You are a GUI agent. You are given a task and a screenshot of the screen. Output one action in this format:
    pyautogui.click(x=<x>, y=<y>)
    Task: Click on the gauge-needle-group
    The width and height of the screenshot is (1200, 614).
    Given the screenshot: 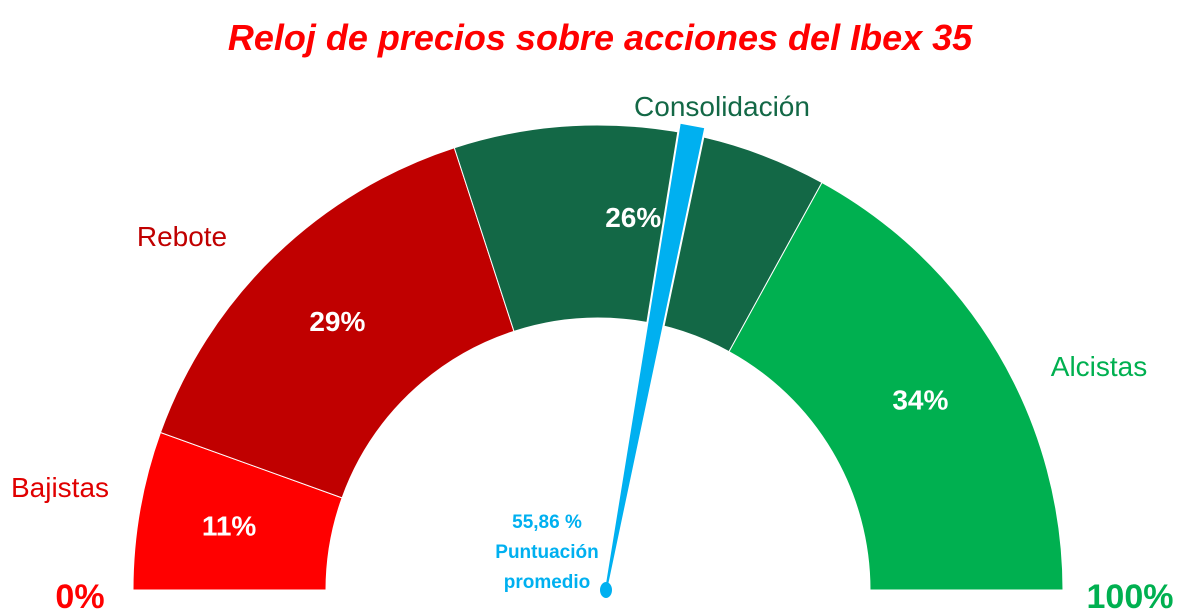 What is the action you would take?
    pyautogui.click(x=653, y=359)
    